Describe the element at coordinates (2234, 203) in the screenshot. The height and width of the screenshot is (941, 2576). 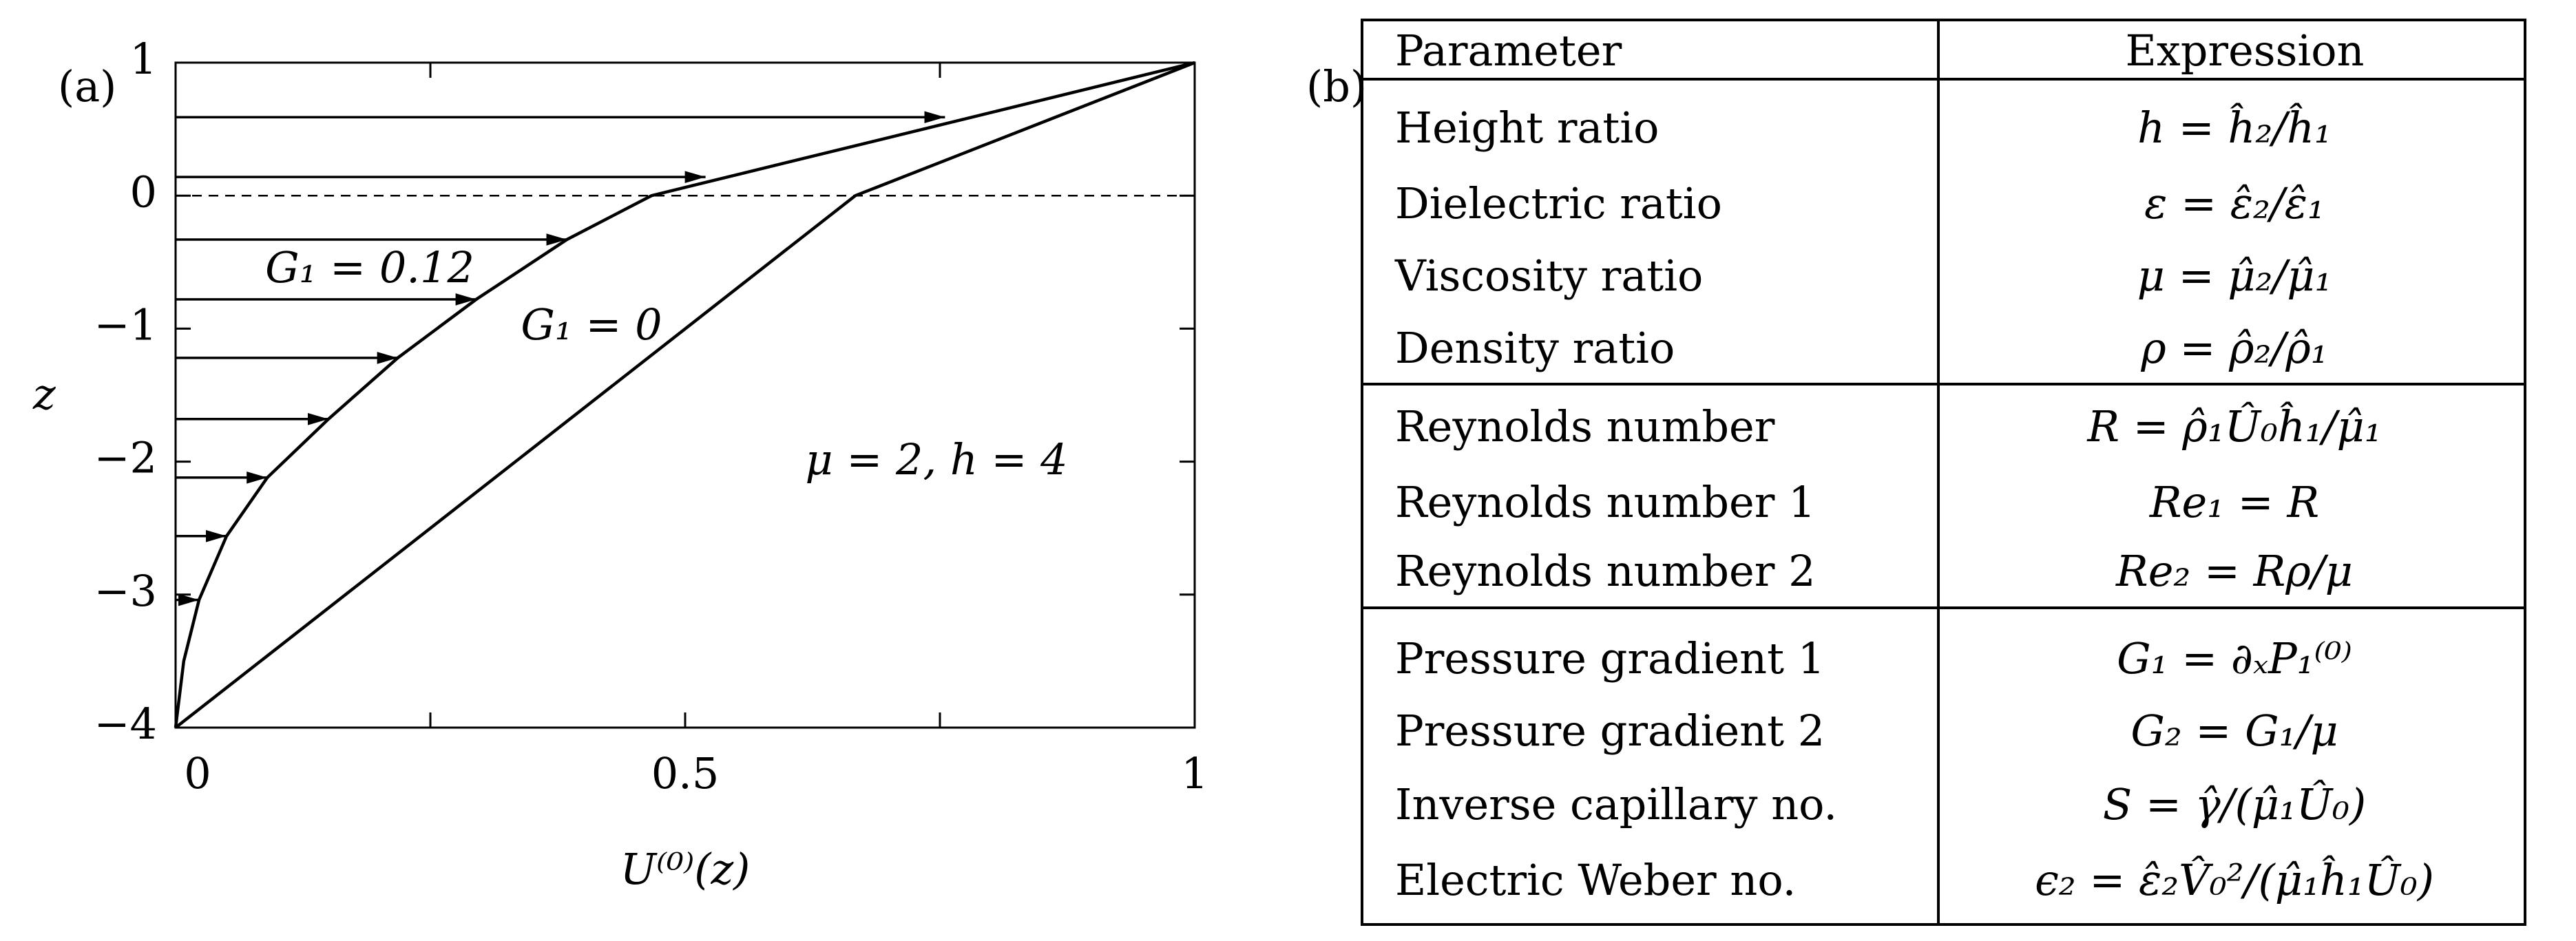
I see `parameter-expression: ε = ε̂₂/ε̂₁` at that location.